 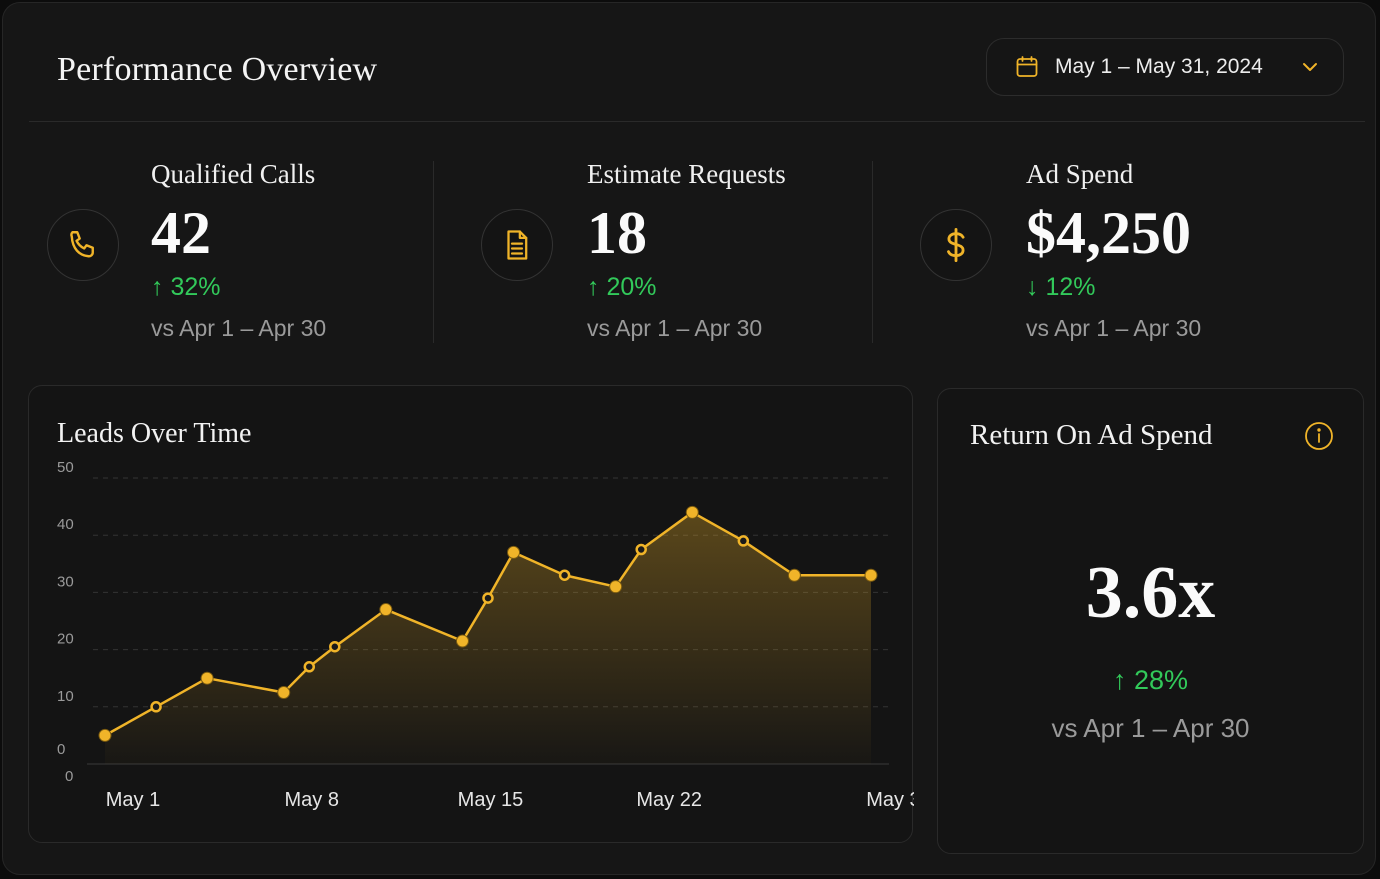 I want to click on header-divider, so click(x=697, y=121).